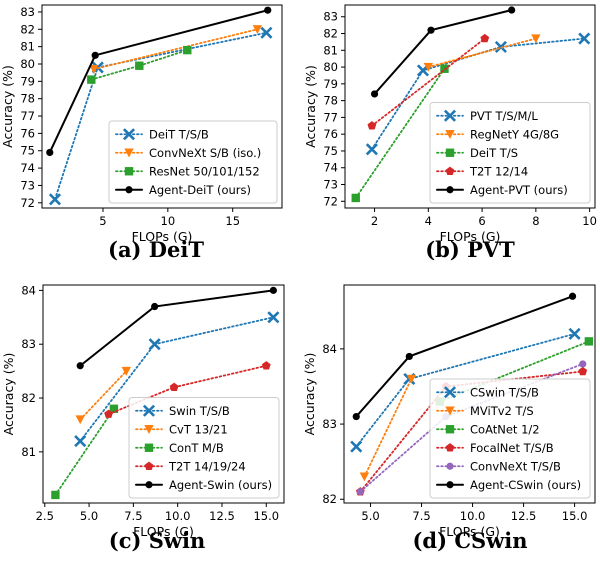 This screenshot has width=600, height=564. I want to click on legend-label: Swin T/S/B, so click(199, 411).